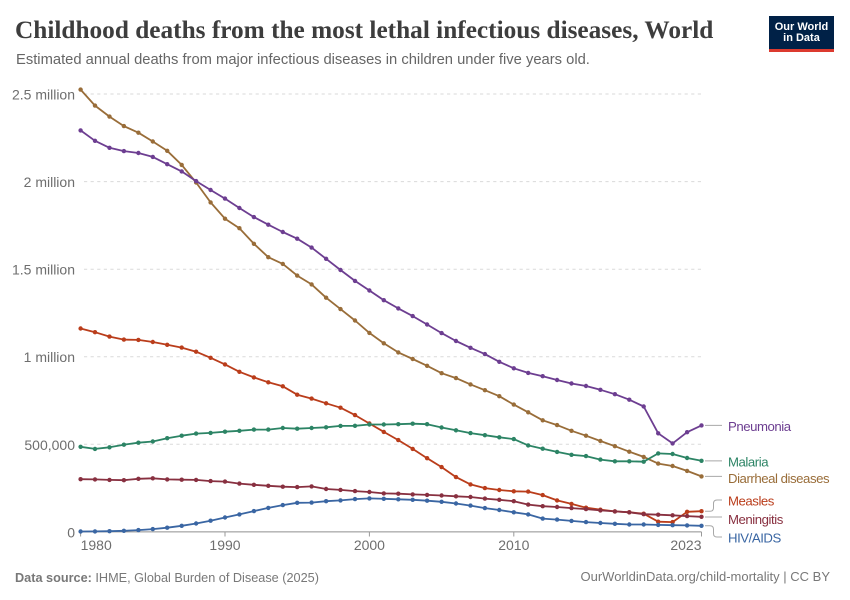 The height and width of the screenshot is (600, 850). I want to click on svg-text: 1.5 million, so click(43, 270).